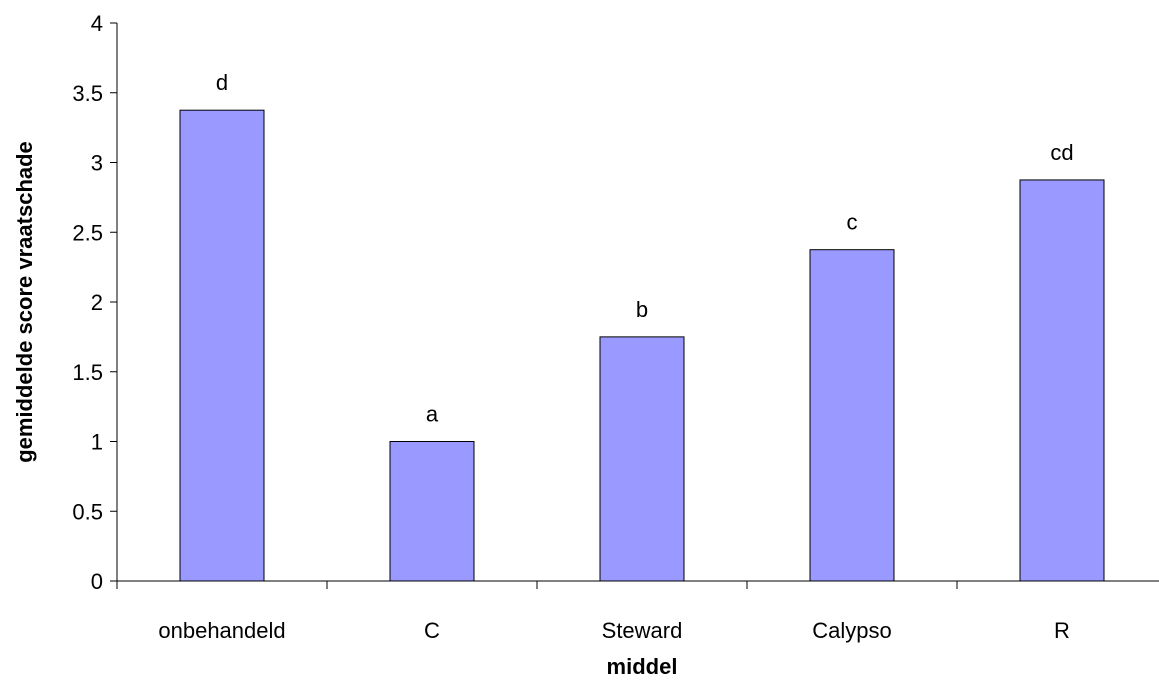 The width and height of the screenshot is (1159, 684). What do you see at coordinates (222, 82) in the screenshot?
I see `bar-data-label: d` at bounding box center [222, 82].